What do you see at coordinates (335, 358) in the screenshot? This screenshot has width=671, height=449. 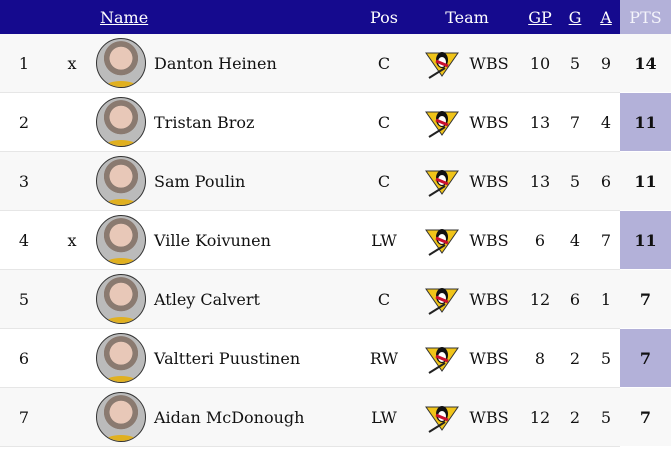 I see `player-row: 6 Valtteri Puustinen RW WBS 8 2 5 7` at bounding box center [335, 358].